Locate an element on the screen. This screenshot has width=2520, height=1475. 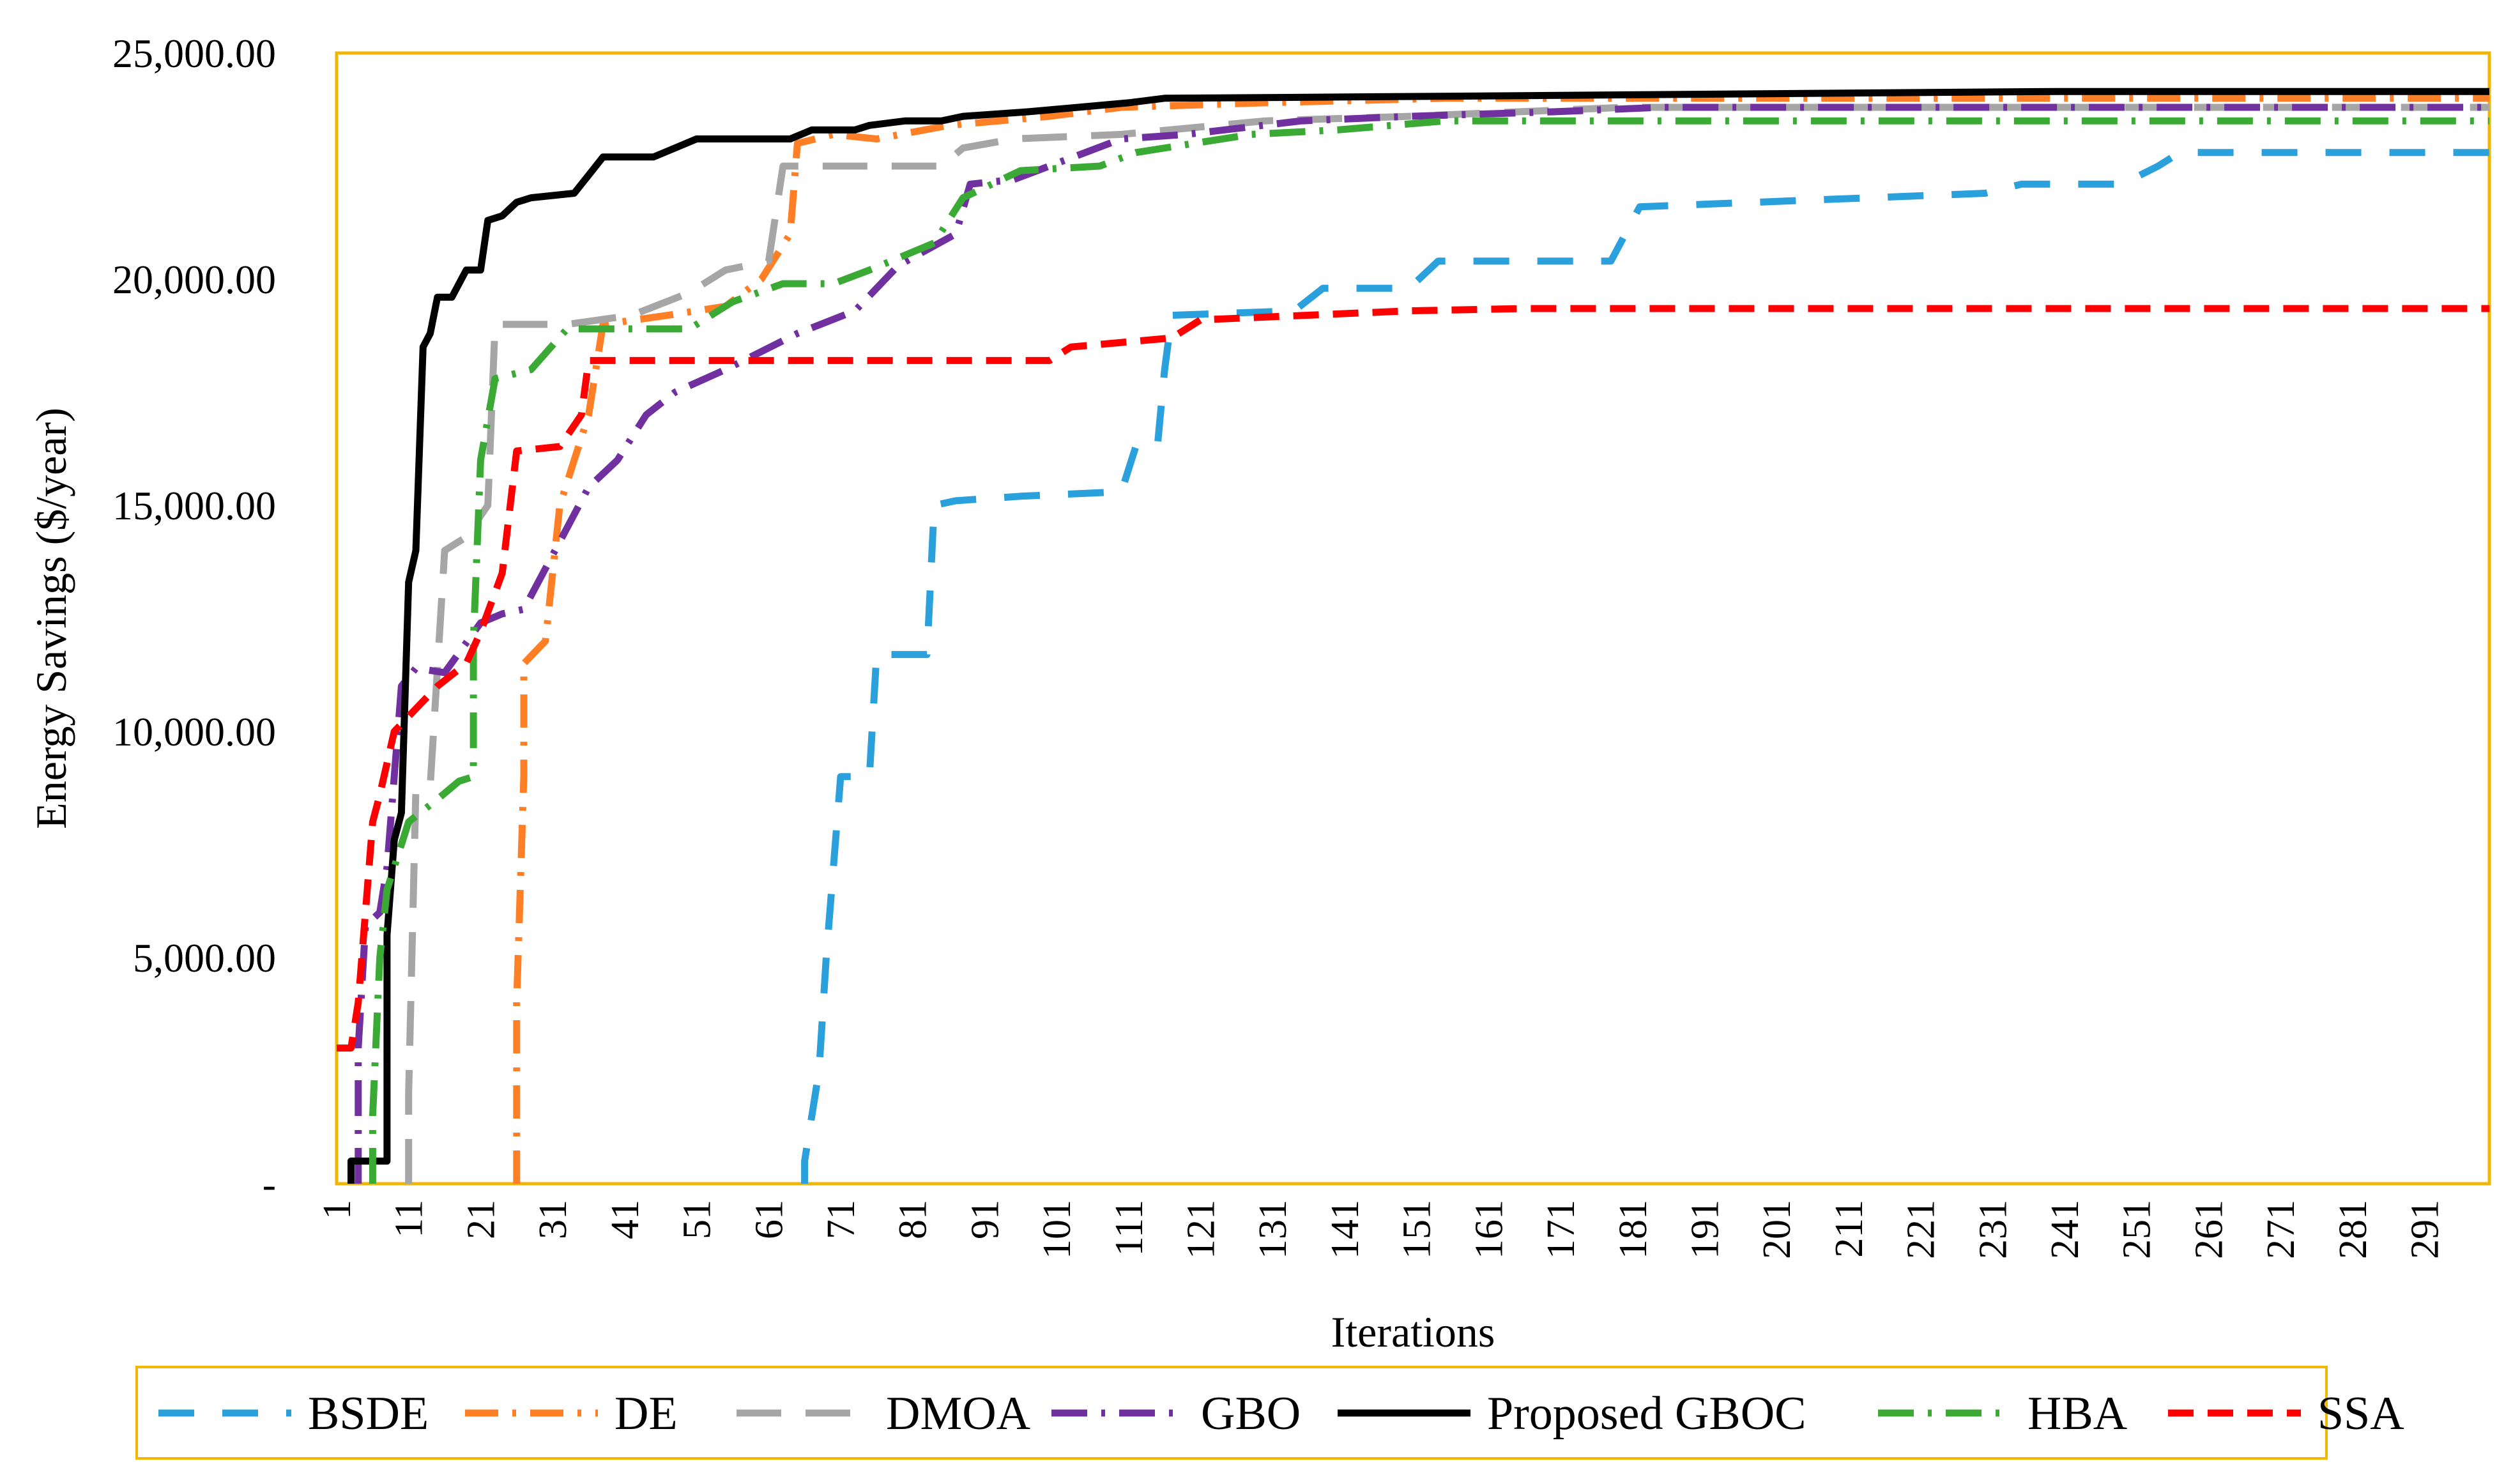
y-tick-label: 5,000.00 is located at coordinates (204, 958).